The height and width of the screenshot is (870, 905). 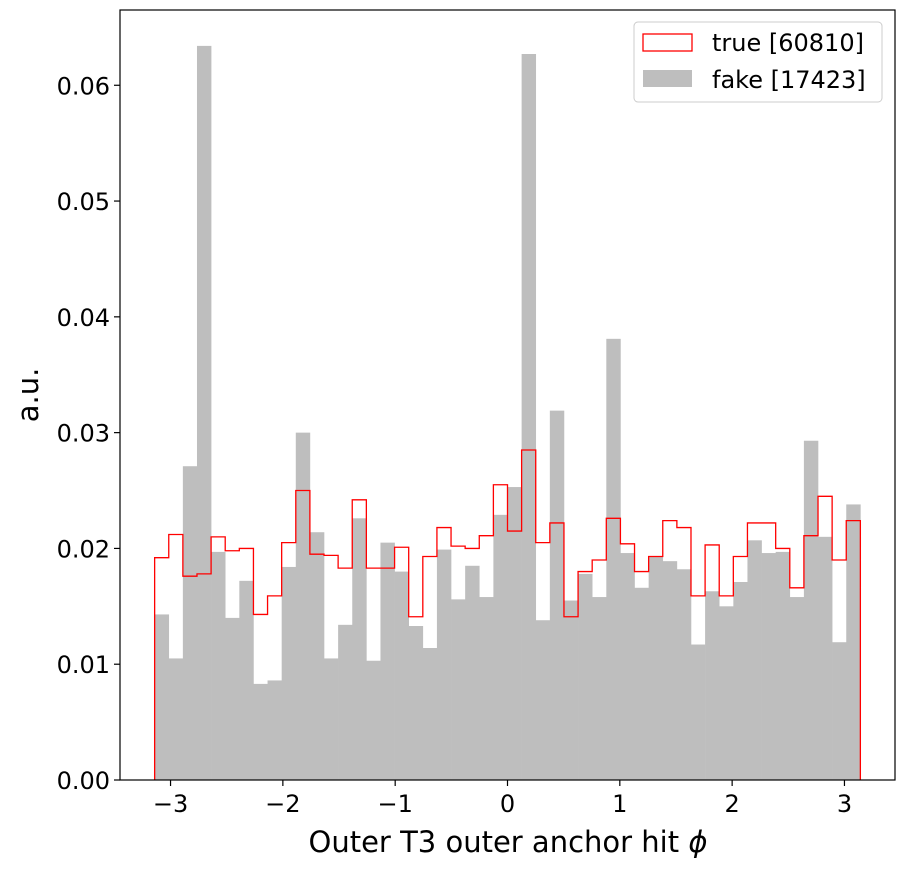 What do you see at coordinates (667, 78) in the screenshot?
I see `legend-swatch-fake` at bounding box center [667, 78].